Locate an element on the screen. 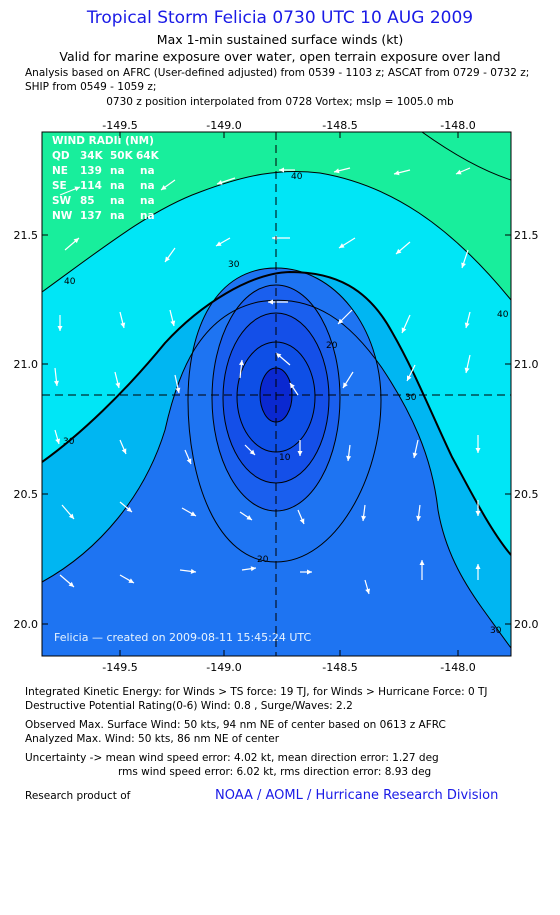 The width and height of the screenshot is (560, 915). lon-tick-label: -148.5 is located at coordinates (339, 125).